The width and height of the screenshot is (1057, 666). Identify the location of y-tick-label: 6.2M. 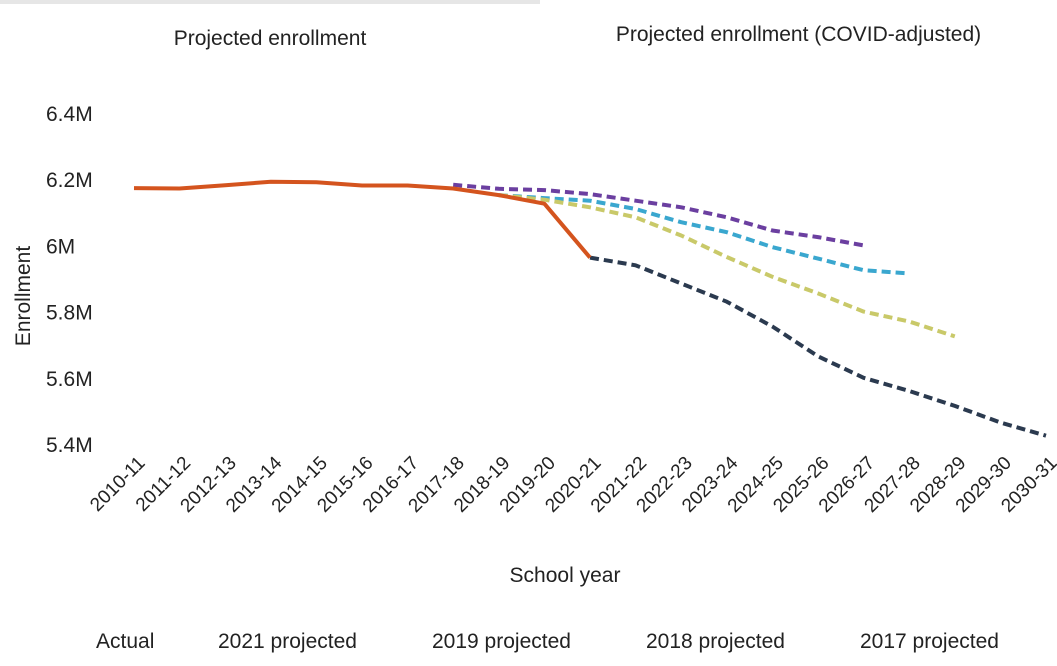
(69, 180).